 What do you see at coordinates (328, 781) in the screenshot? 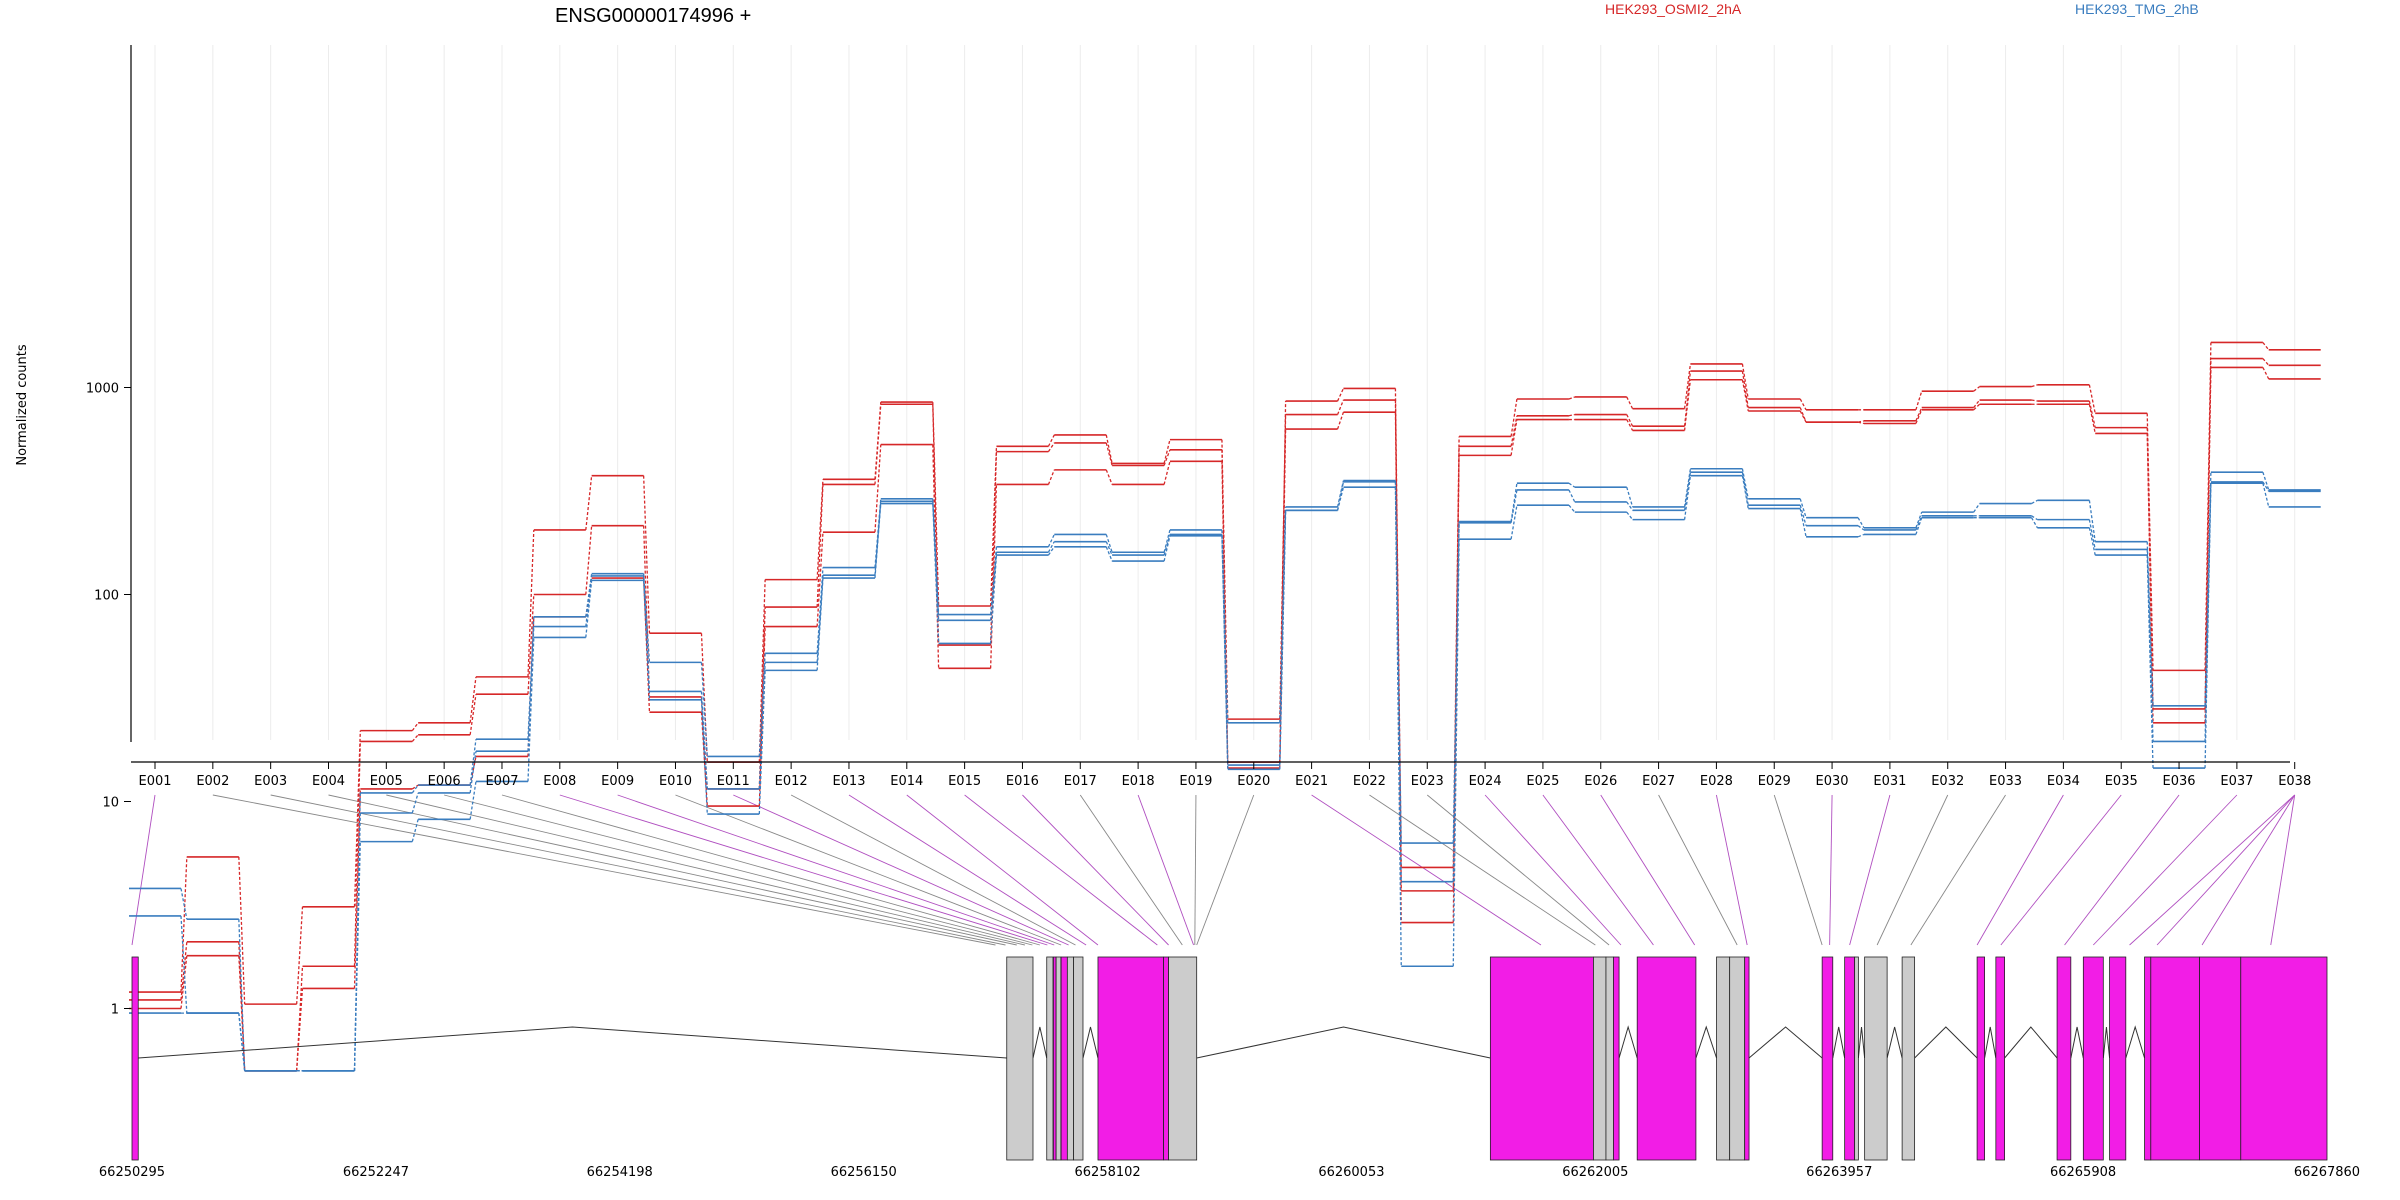
I see `x-tick-label: E004` at bounding box center [328, 781].